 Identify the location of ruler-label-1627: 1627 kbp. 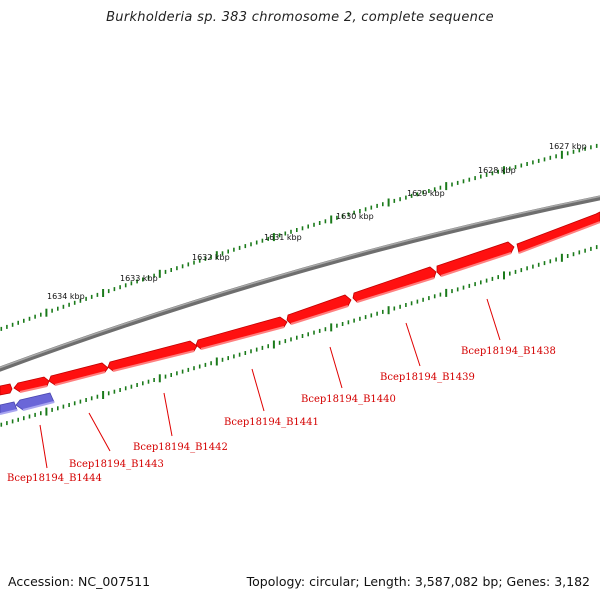
(568, 146).